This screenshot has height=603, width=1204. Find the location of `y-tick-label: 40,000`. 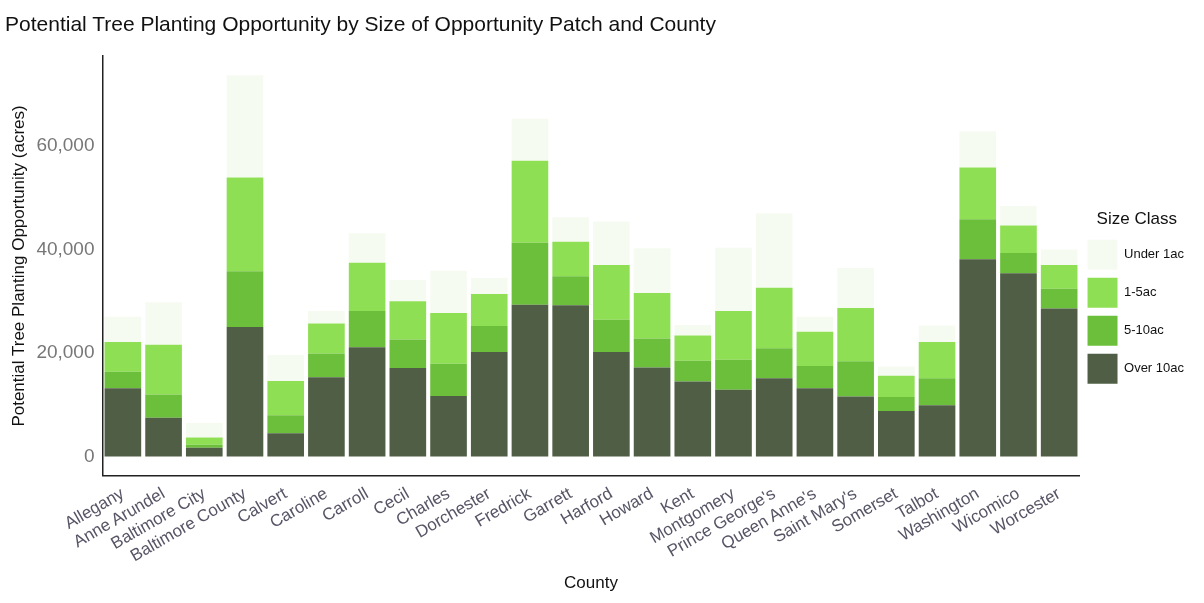

y-tick-label: 40,000 is located at coordinates (65, 248).